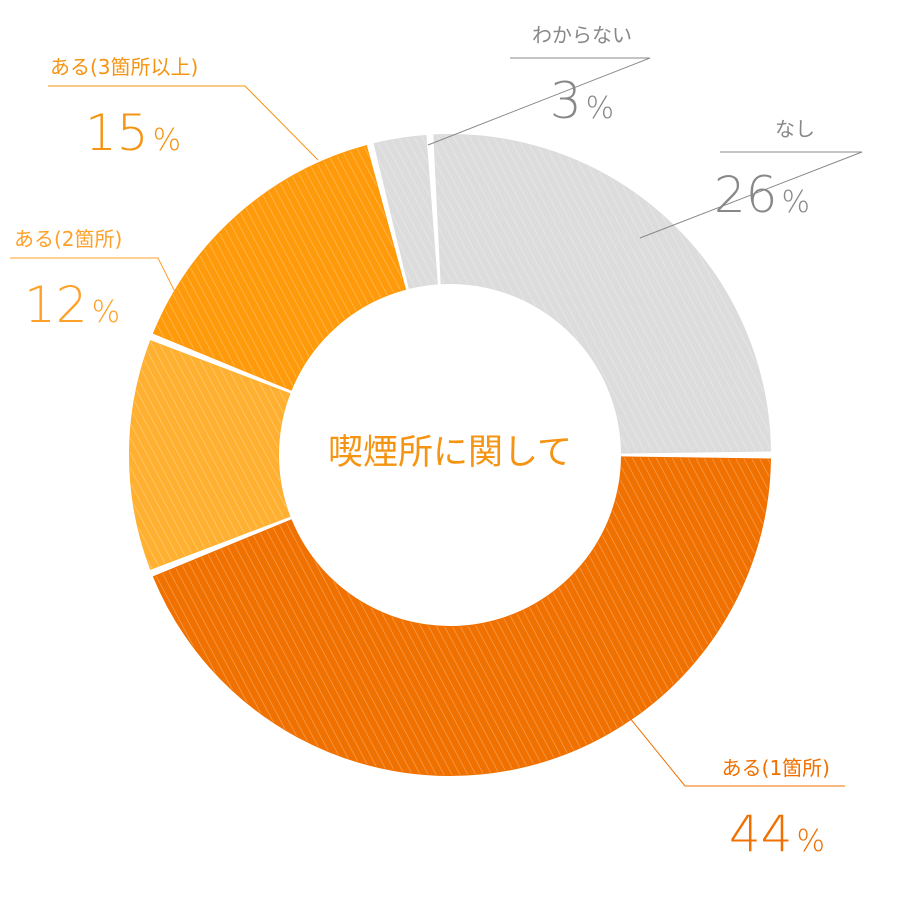 The width and height of the screenshot is (900, 900). Describe the element at coordinates (777, 834) in the screenshot. I see `slice-value: 44%` at that location.